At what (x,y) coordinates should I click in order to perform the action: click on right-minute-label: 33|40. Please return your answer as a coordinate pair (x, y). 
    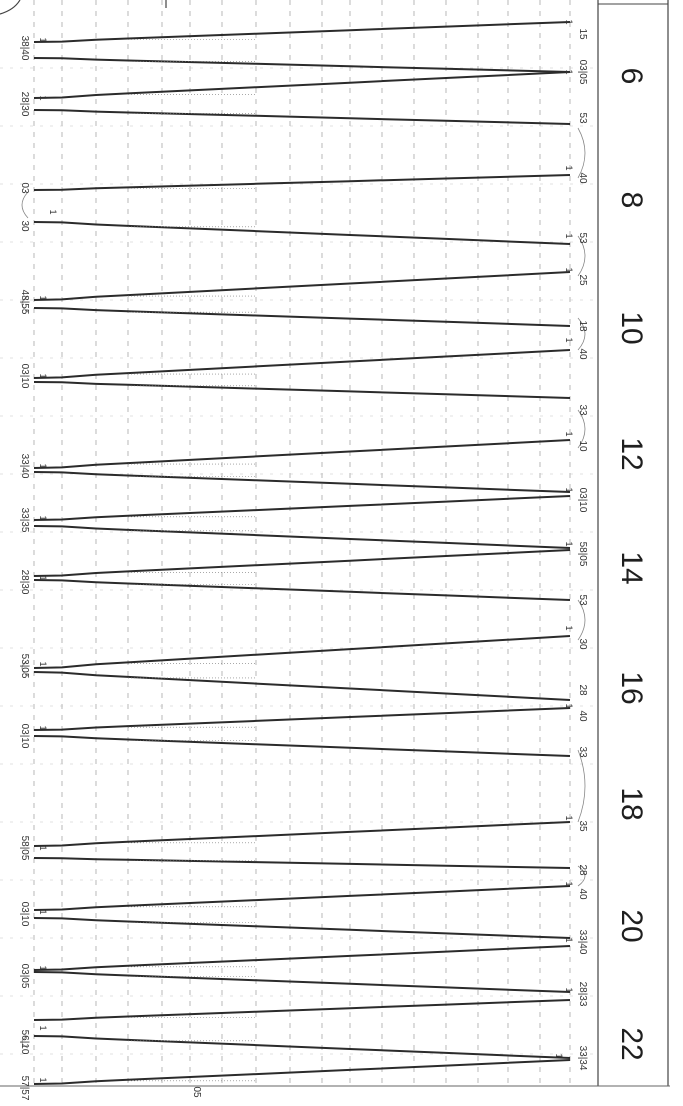
    Looking at the image, I should click on (582, 942).